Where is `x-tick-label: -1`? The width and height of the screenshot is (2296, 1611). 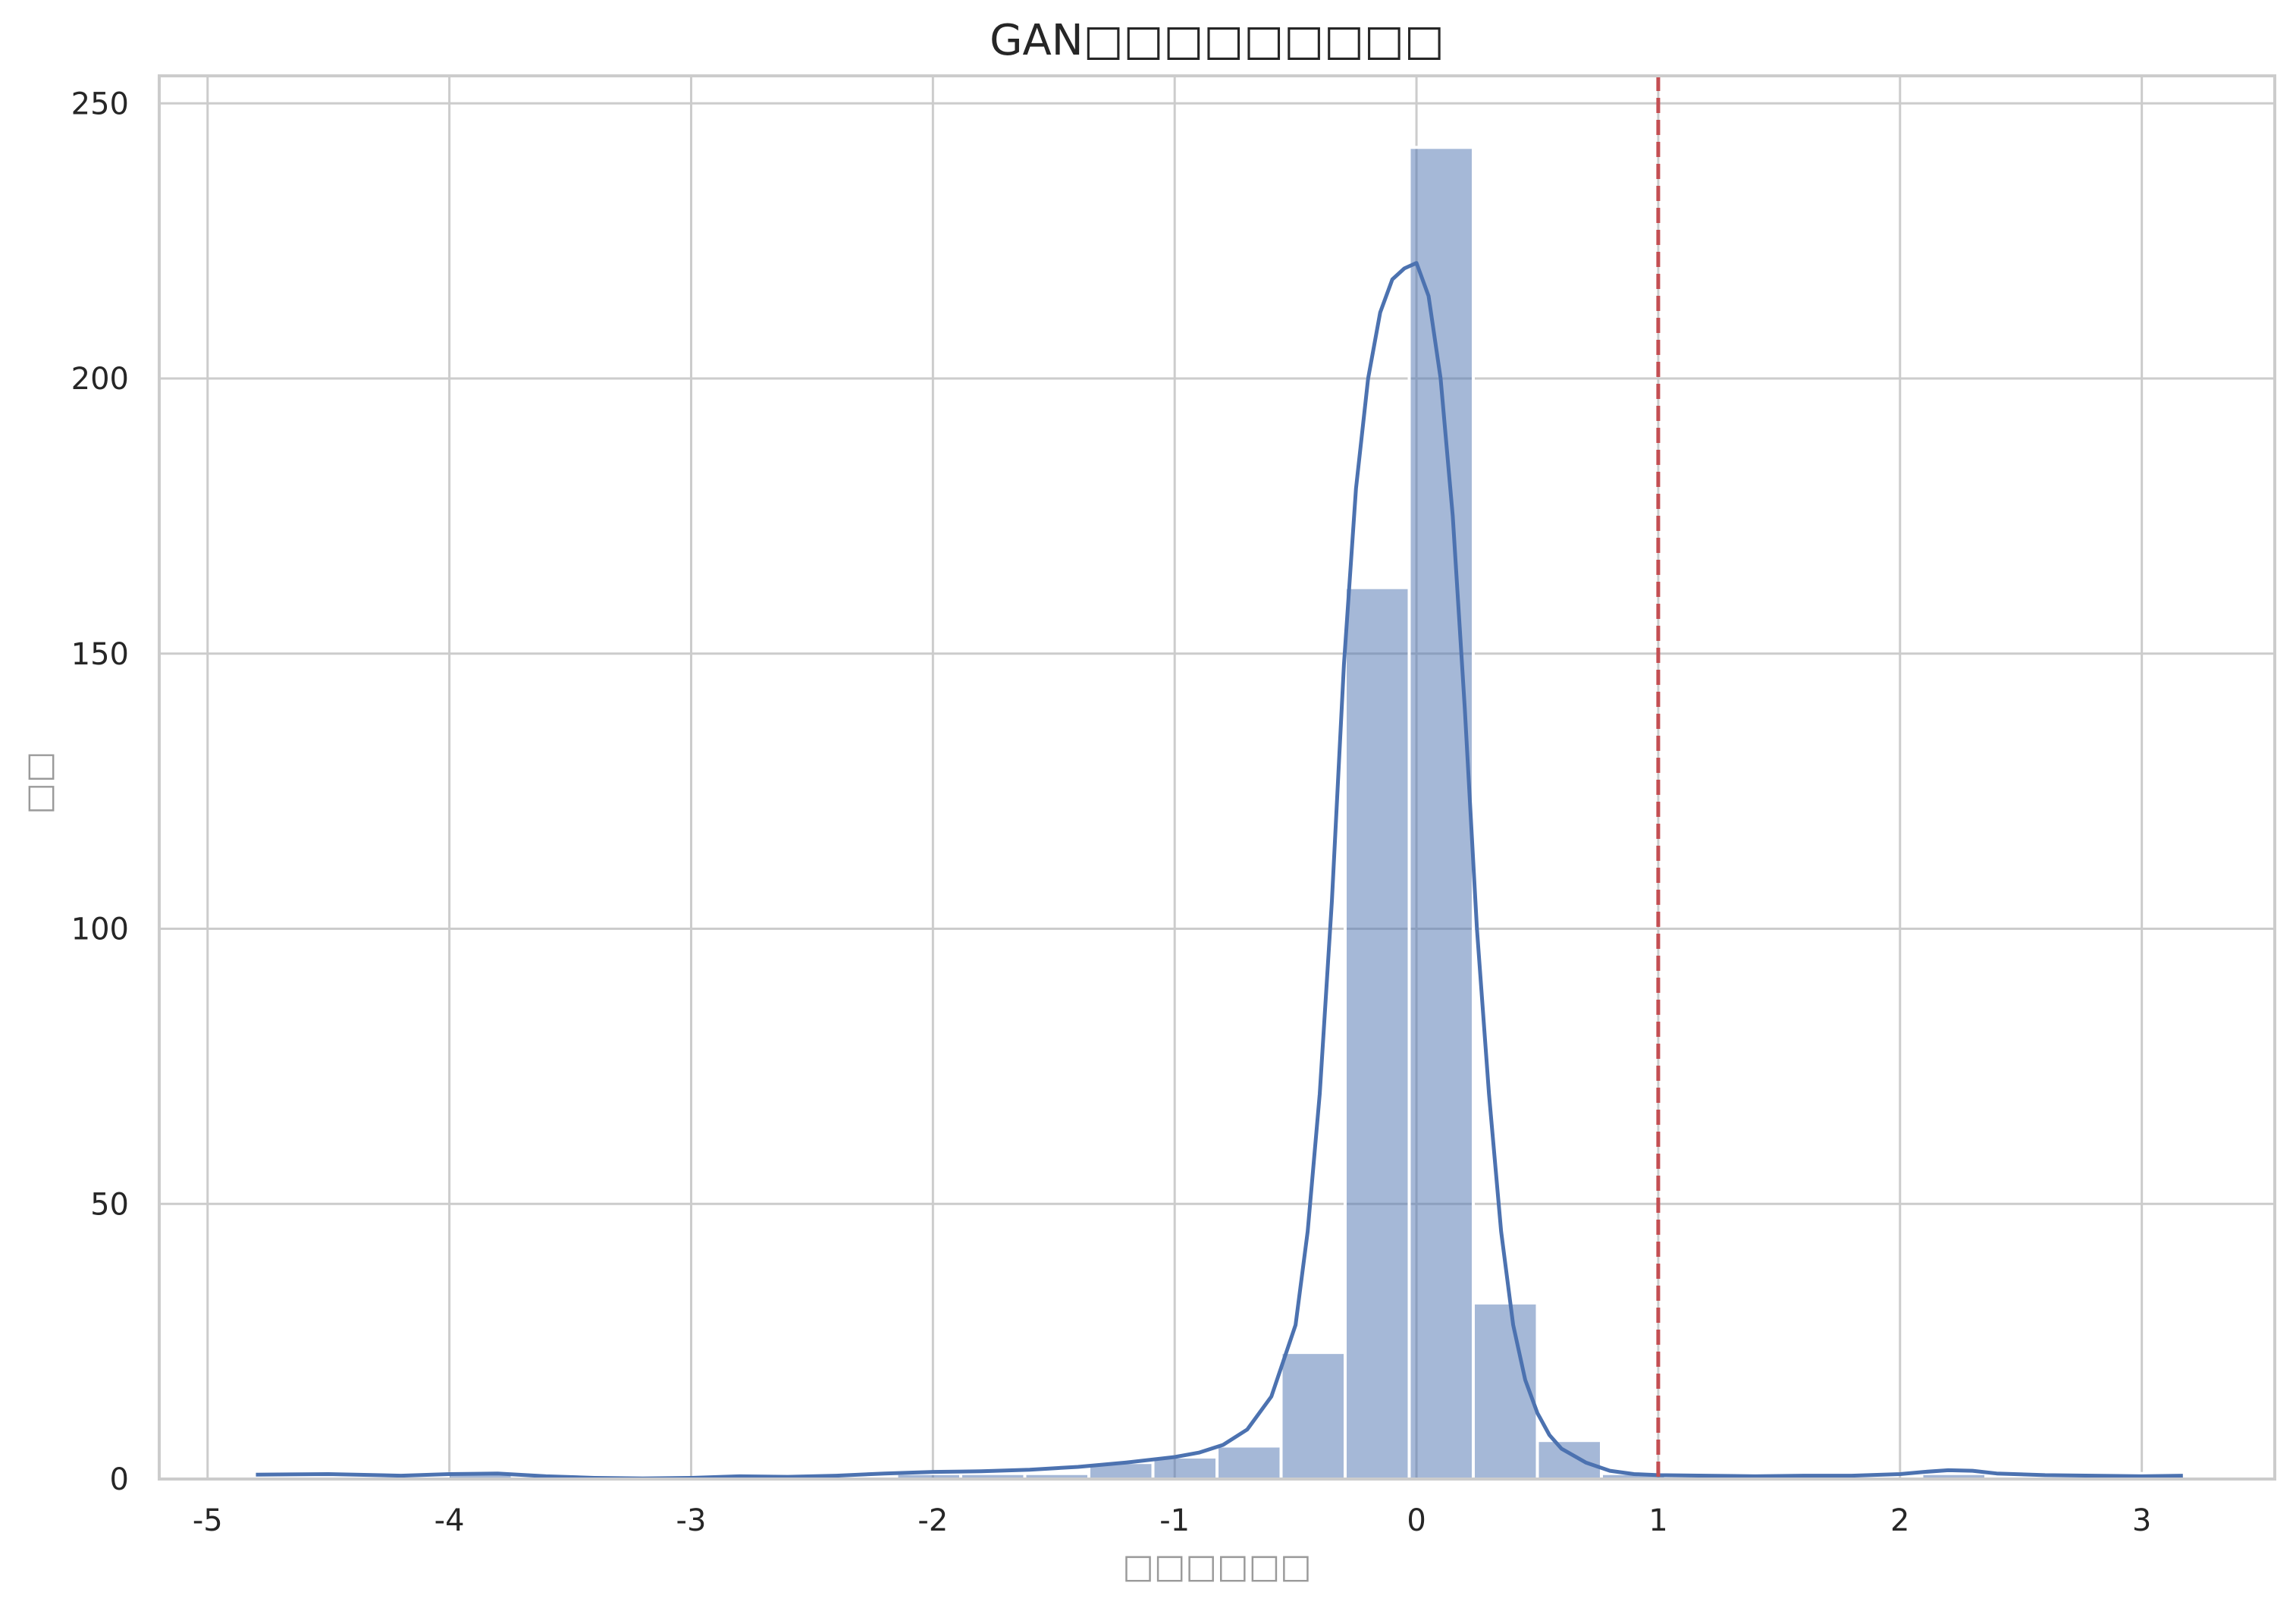
x-tick-label: -1 is located at coordinates (1174, 1520).